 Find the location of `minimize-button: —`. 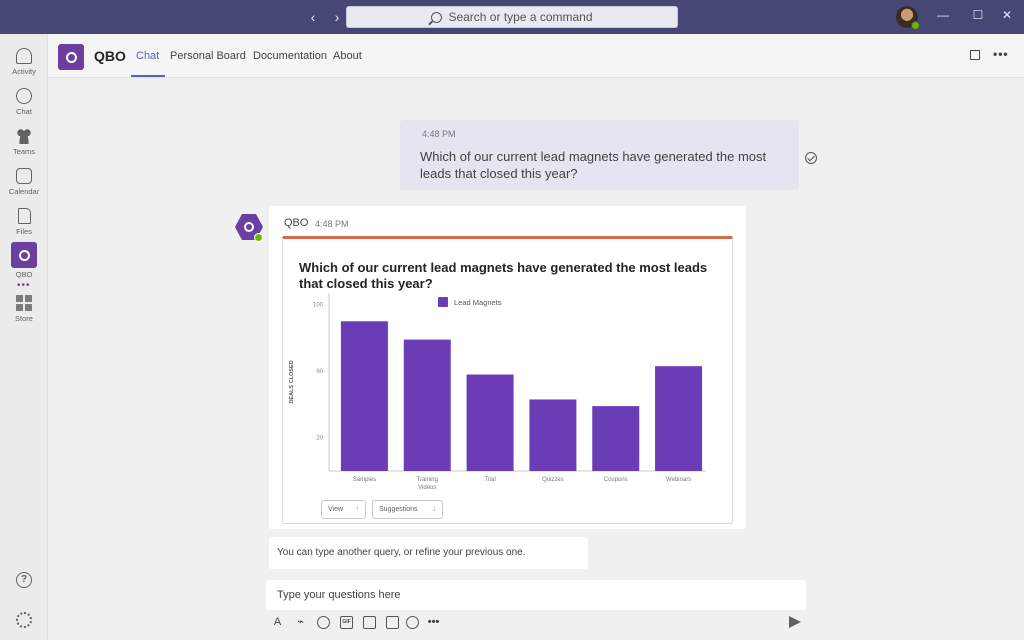

minimize-button: — is located at coordinates (943, 15).